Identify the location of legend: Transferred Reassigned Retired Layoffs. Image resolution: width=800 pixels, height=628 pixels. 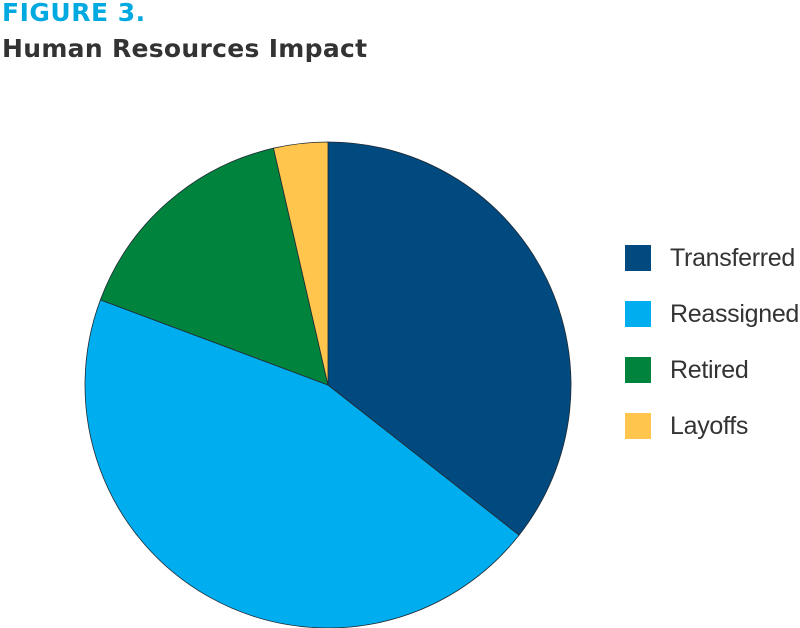
(712, 342).